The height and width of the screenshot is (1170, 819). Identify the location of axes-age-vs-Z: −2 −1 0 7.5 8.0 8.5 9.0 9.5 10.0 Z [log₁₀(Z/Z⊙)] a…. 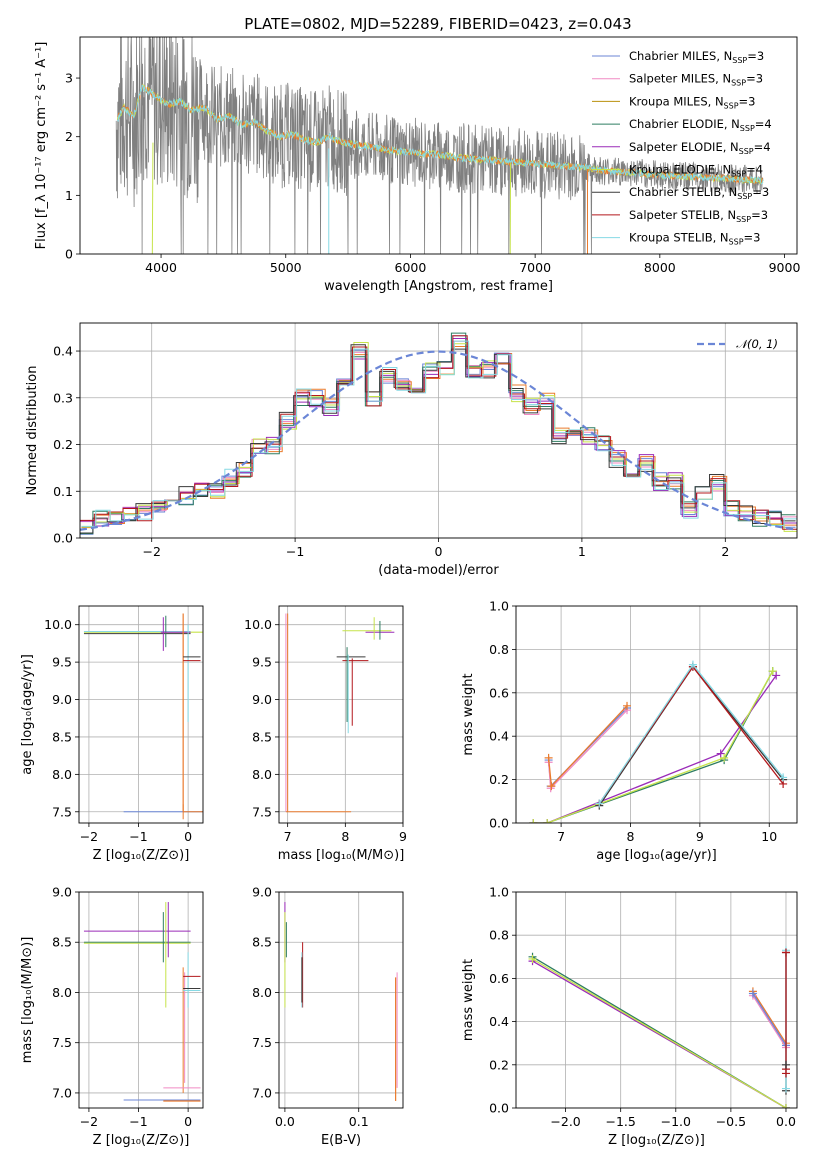
(112, 734).